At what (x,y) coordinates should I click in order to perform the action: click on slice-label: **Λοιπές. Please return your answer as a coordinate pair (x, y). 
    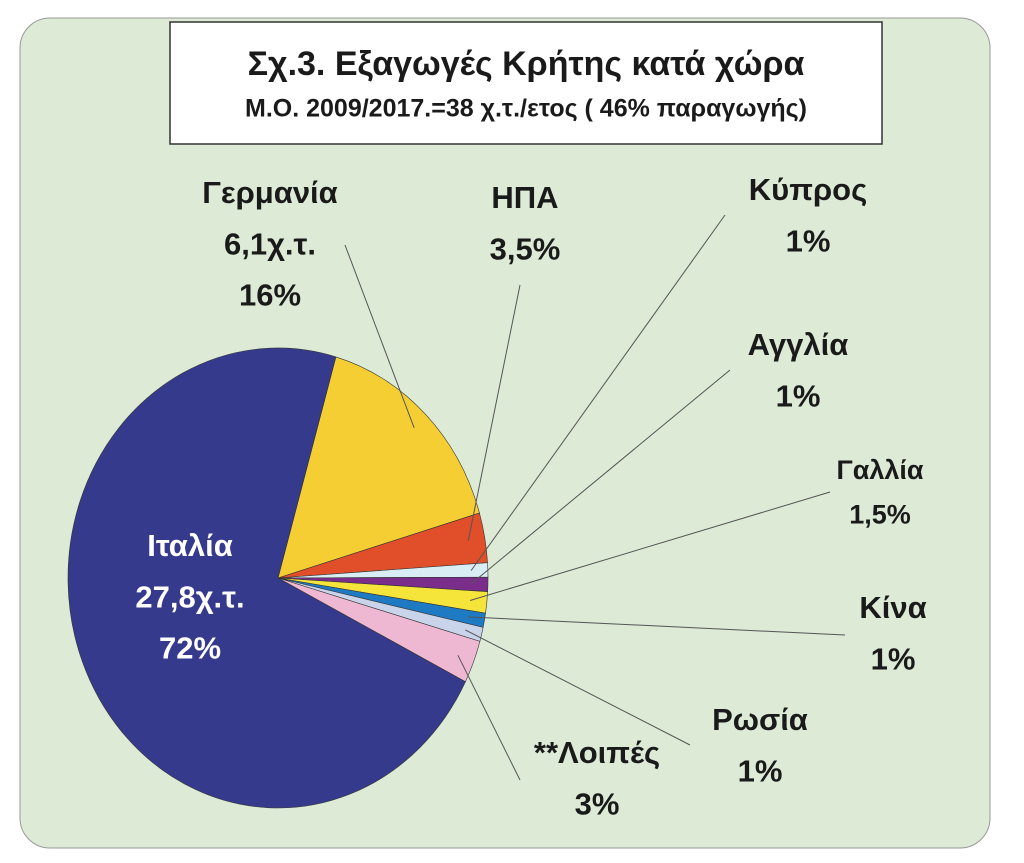
    Looking at the image, I should click on (597, 752).